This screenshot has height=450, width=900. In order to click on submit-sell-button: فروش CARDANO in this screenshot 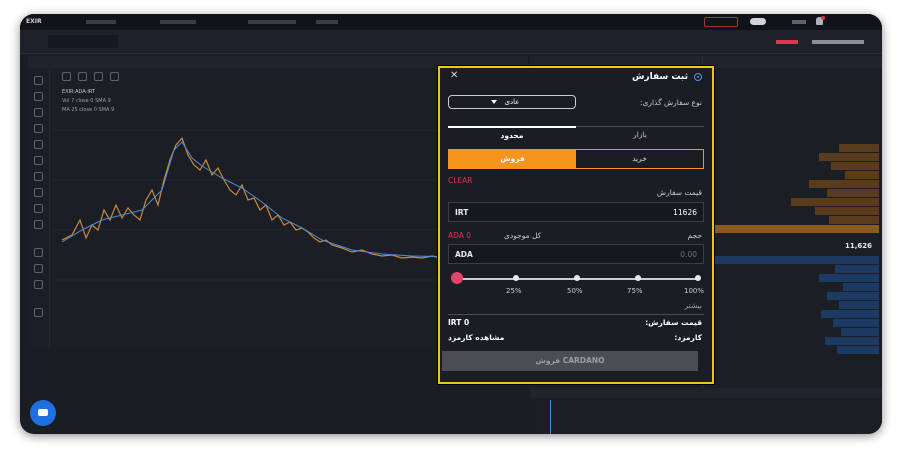, I will do `click(570, 361)`.